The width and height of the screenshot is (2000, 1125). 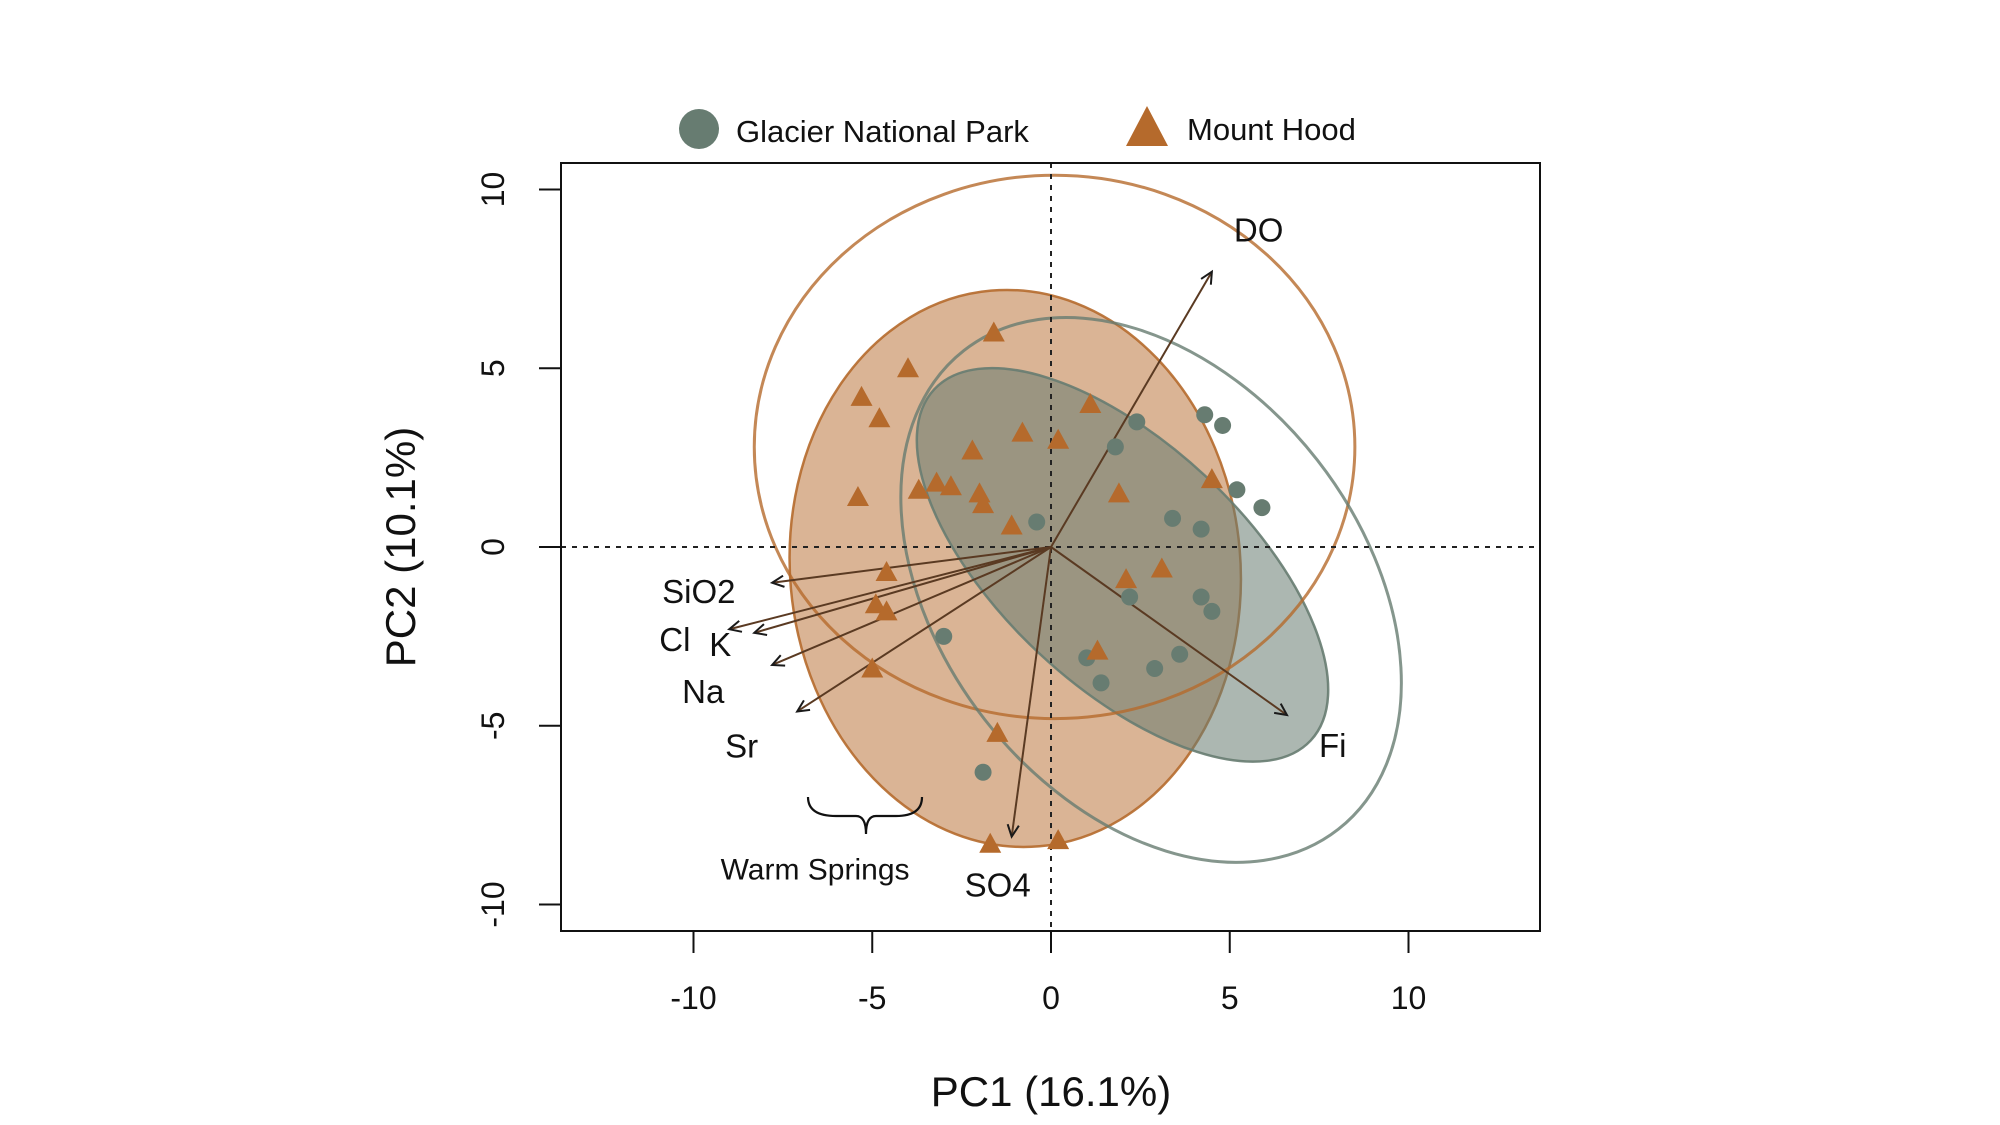 I want to click on ellipse-filled-glacier-national-park, so click(x=1122, y=564).